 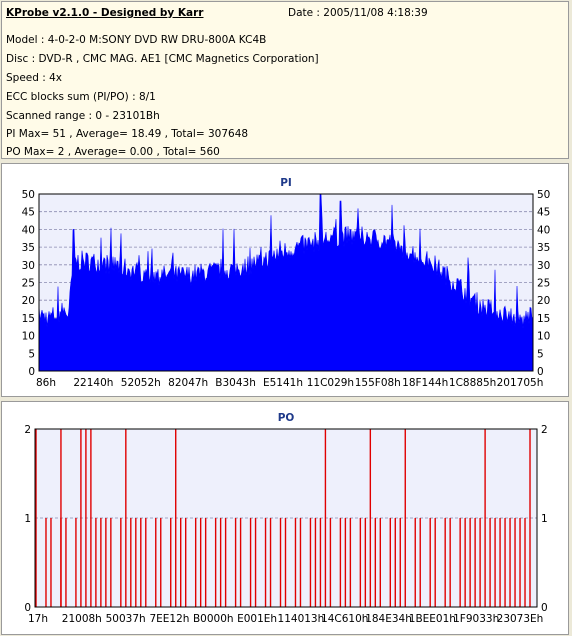 What do you see at coordinates (543, 301) in the screenshot?
I see `y-tick-label-right: 20` at bounding box center [543, 301].